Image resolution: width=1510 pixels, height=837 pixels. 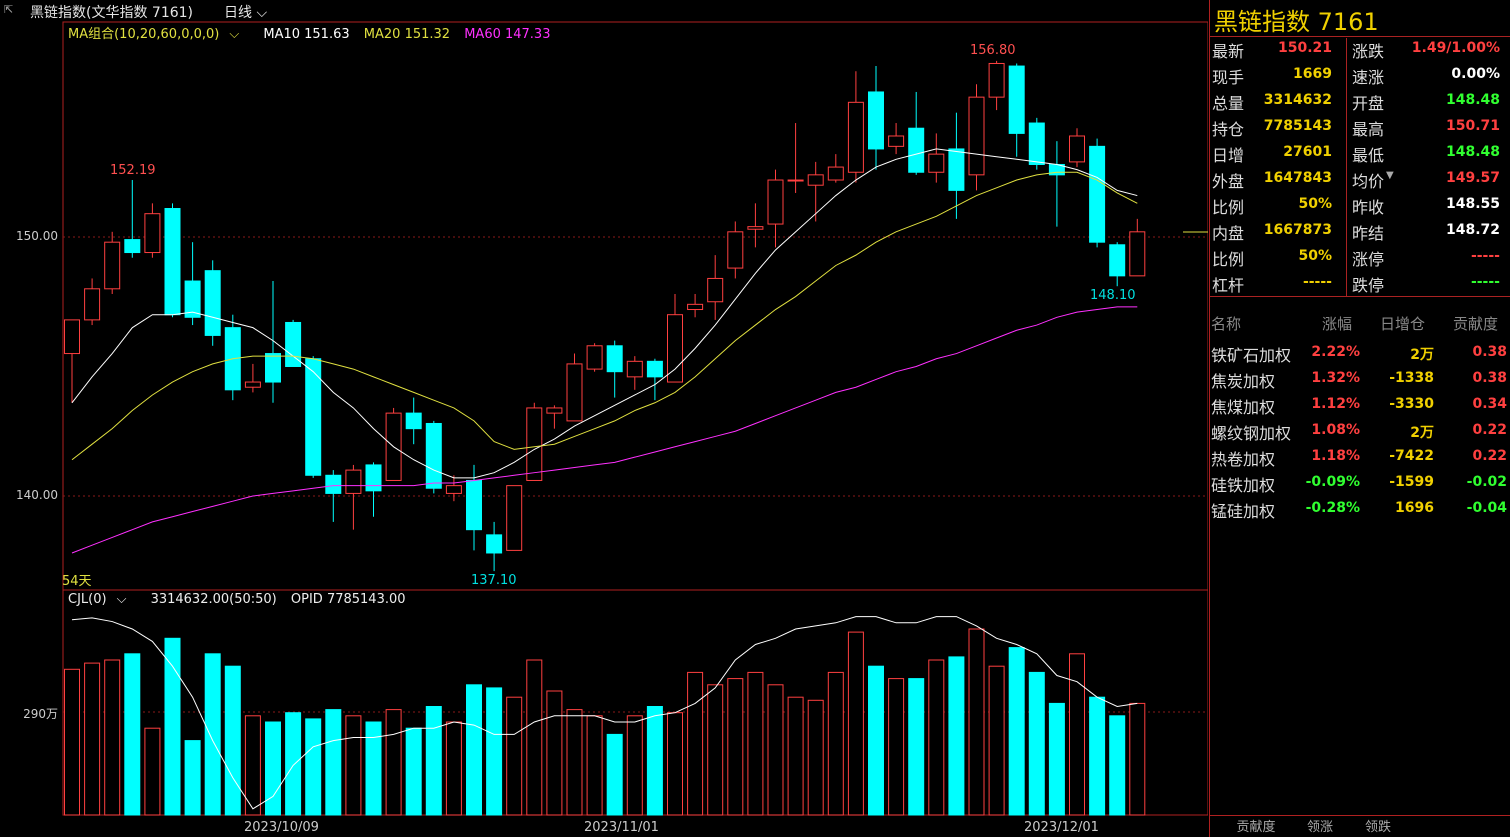 I want to click on quote-divider-top, so click(x=1359, y=36).